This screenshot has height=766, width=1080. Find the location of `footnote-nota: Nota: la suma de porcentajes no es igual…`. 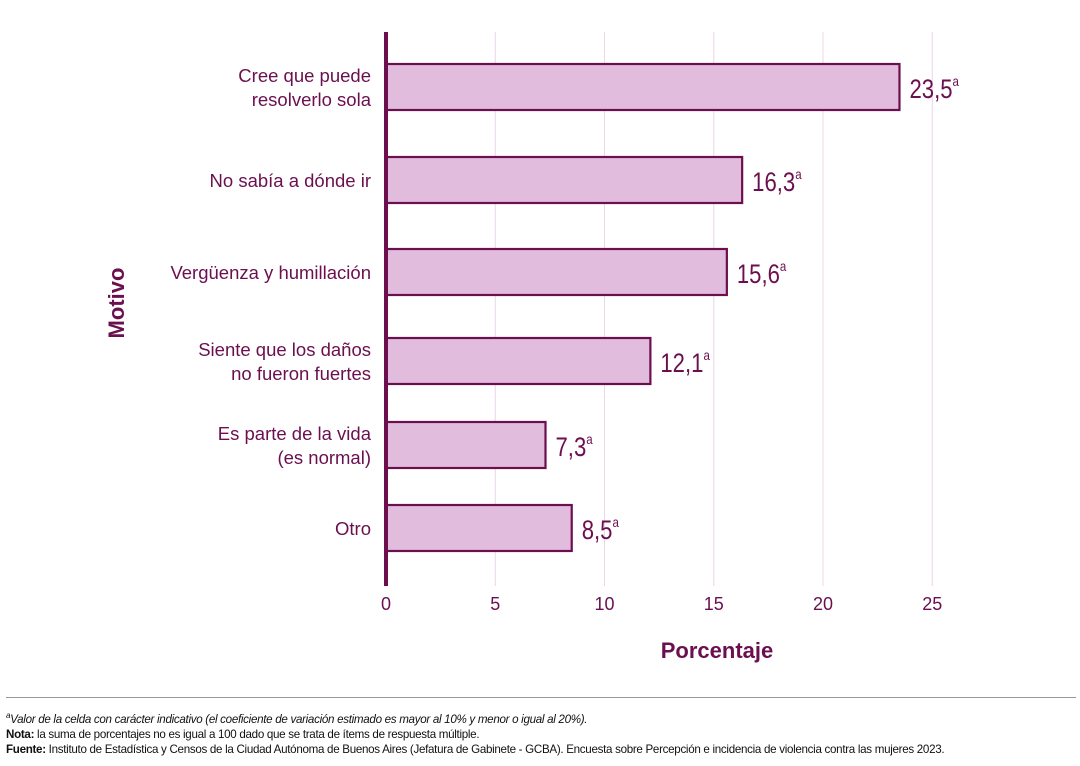

footnote-nota: Nota: la suma de porcentajes no es igual… is located at coordinates (541, 734).